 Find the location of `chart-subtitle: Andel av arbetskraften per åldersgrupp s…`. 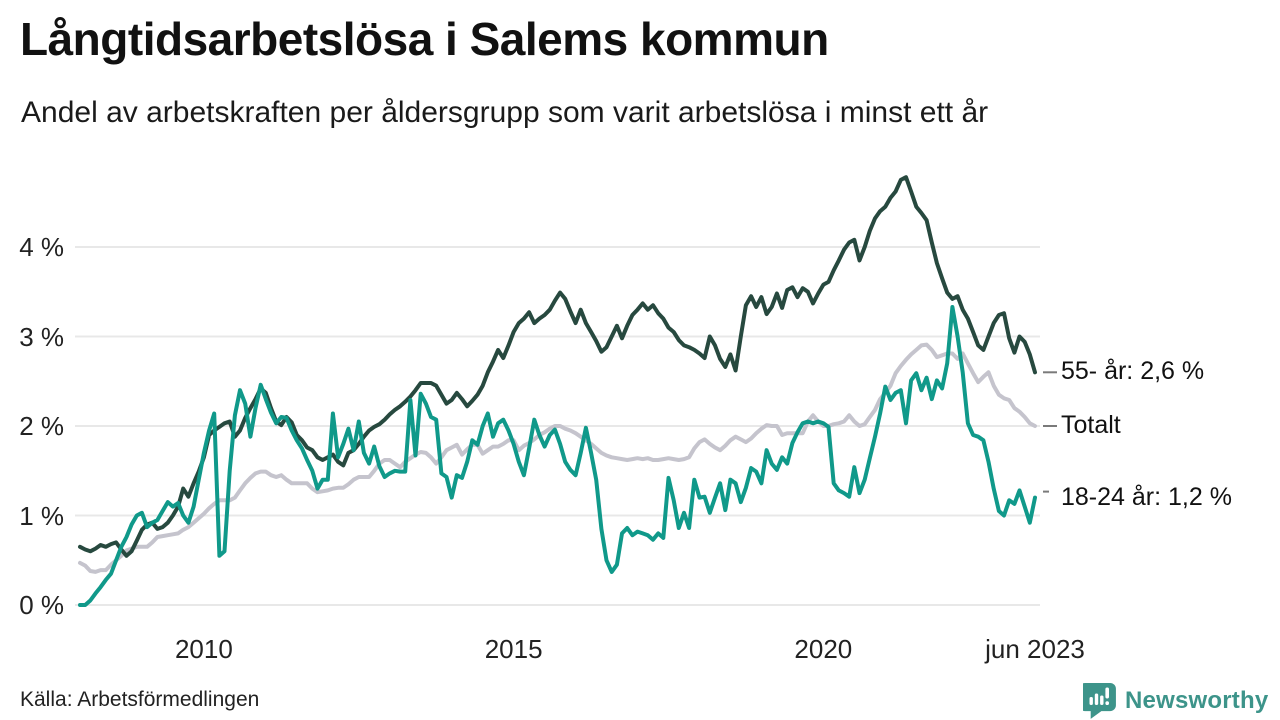

chart-subtitle: Andel av arbetskraften per åldersgrupp s… is located at coordinates (505, 112).